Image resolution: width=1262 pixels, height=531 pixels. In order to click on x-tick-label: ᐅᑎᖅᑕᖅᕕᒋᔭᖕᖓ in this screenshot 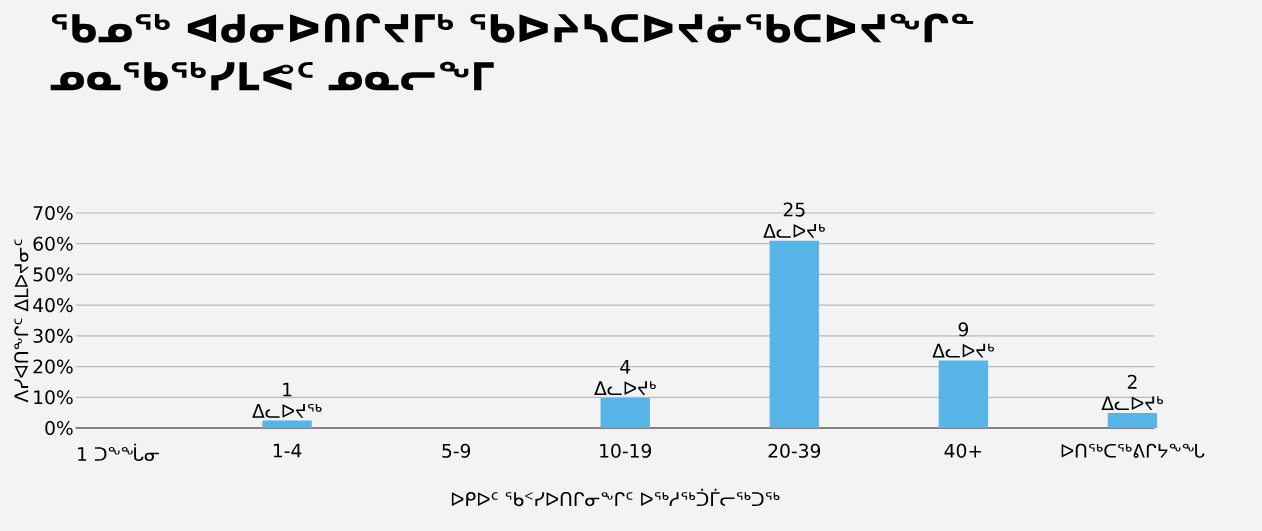, I will do `click(1133, 450)`.